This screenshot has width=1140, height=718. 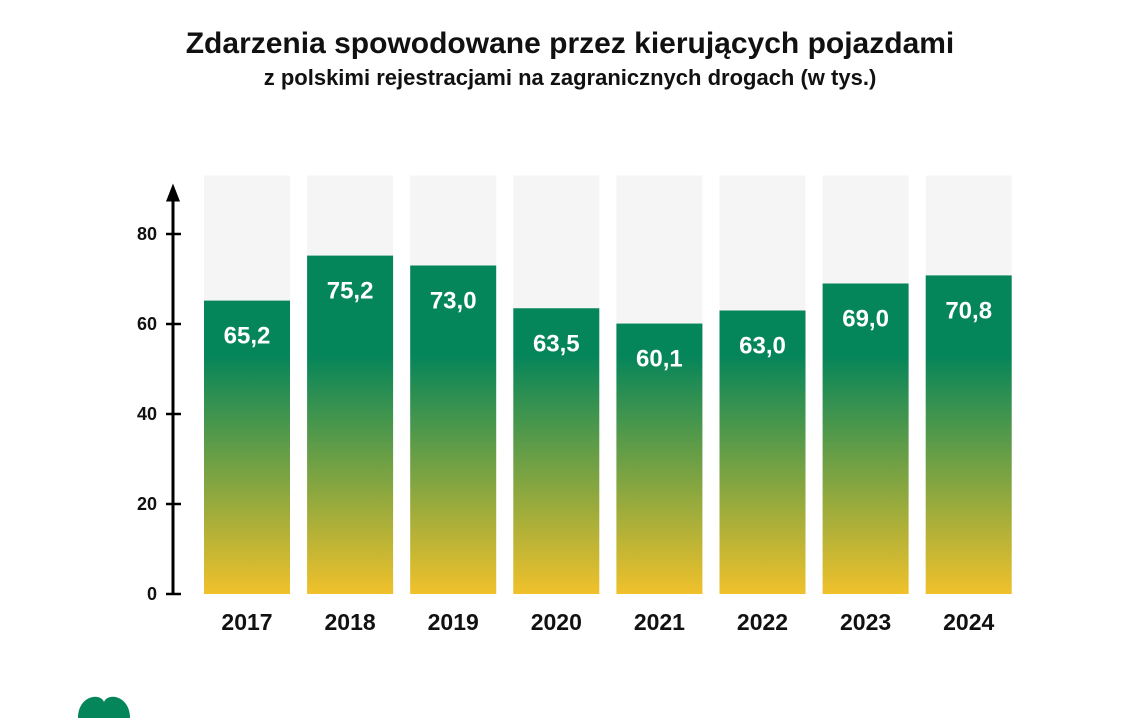 I want to click on bar-2019, so click(x=453, y=429).